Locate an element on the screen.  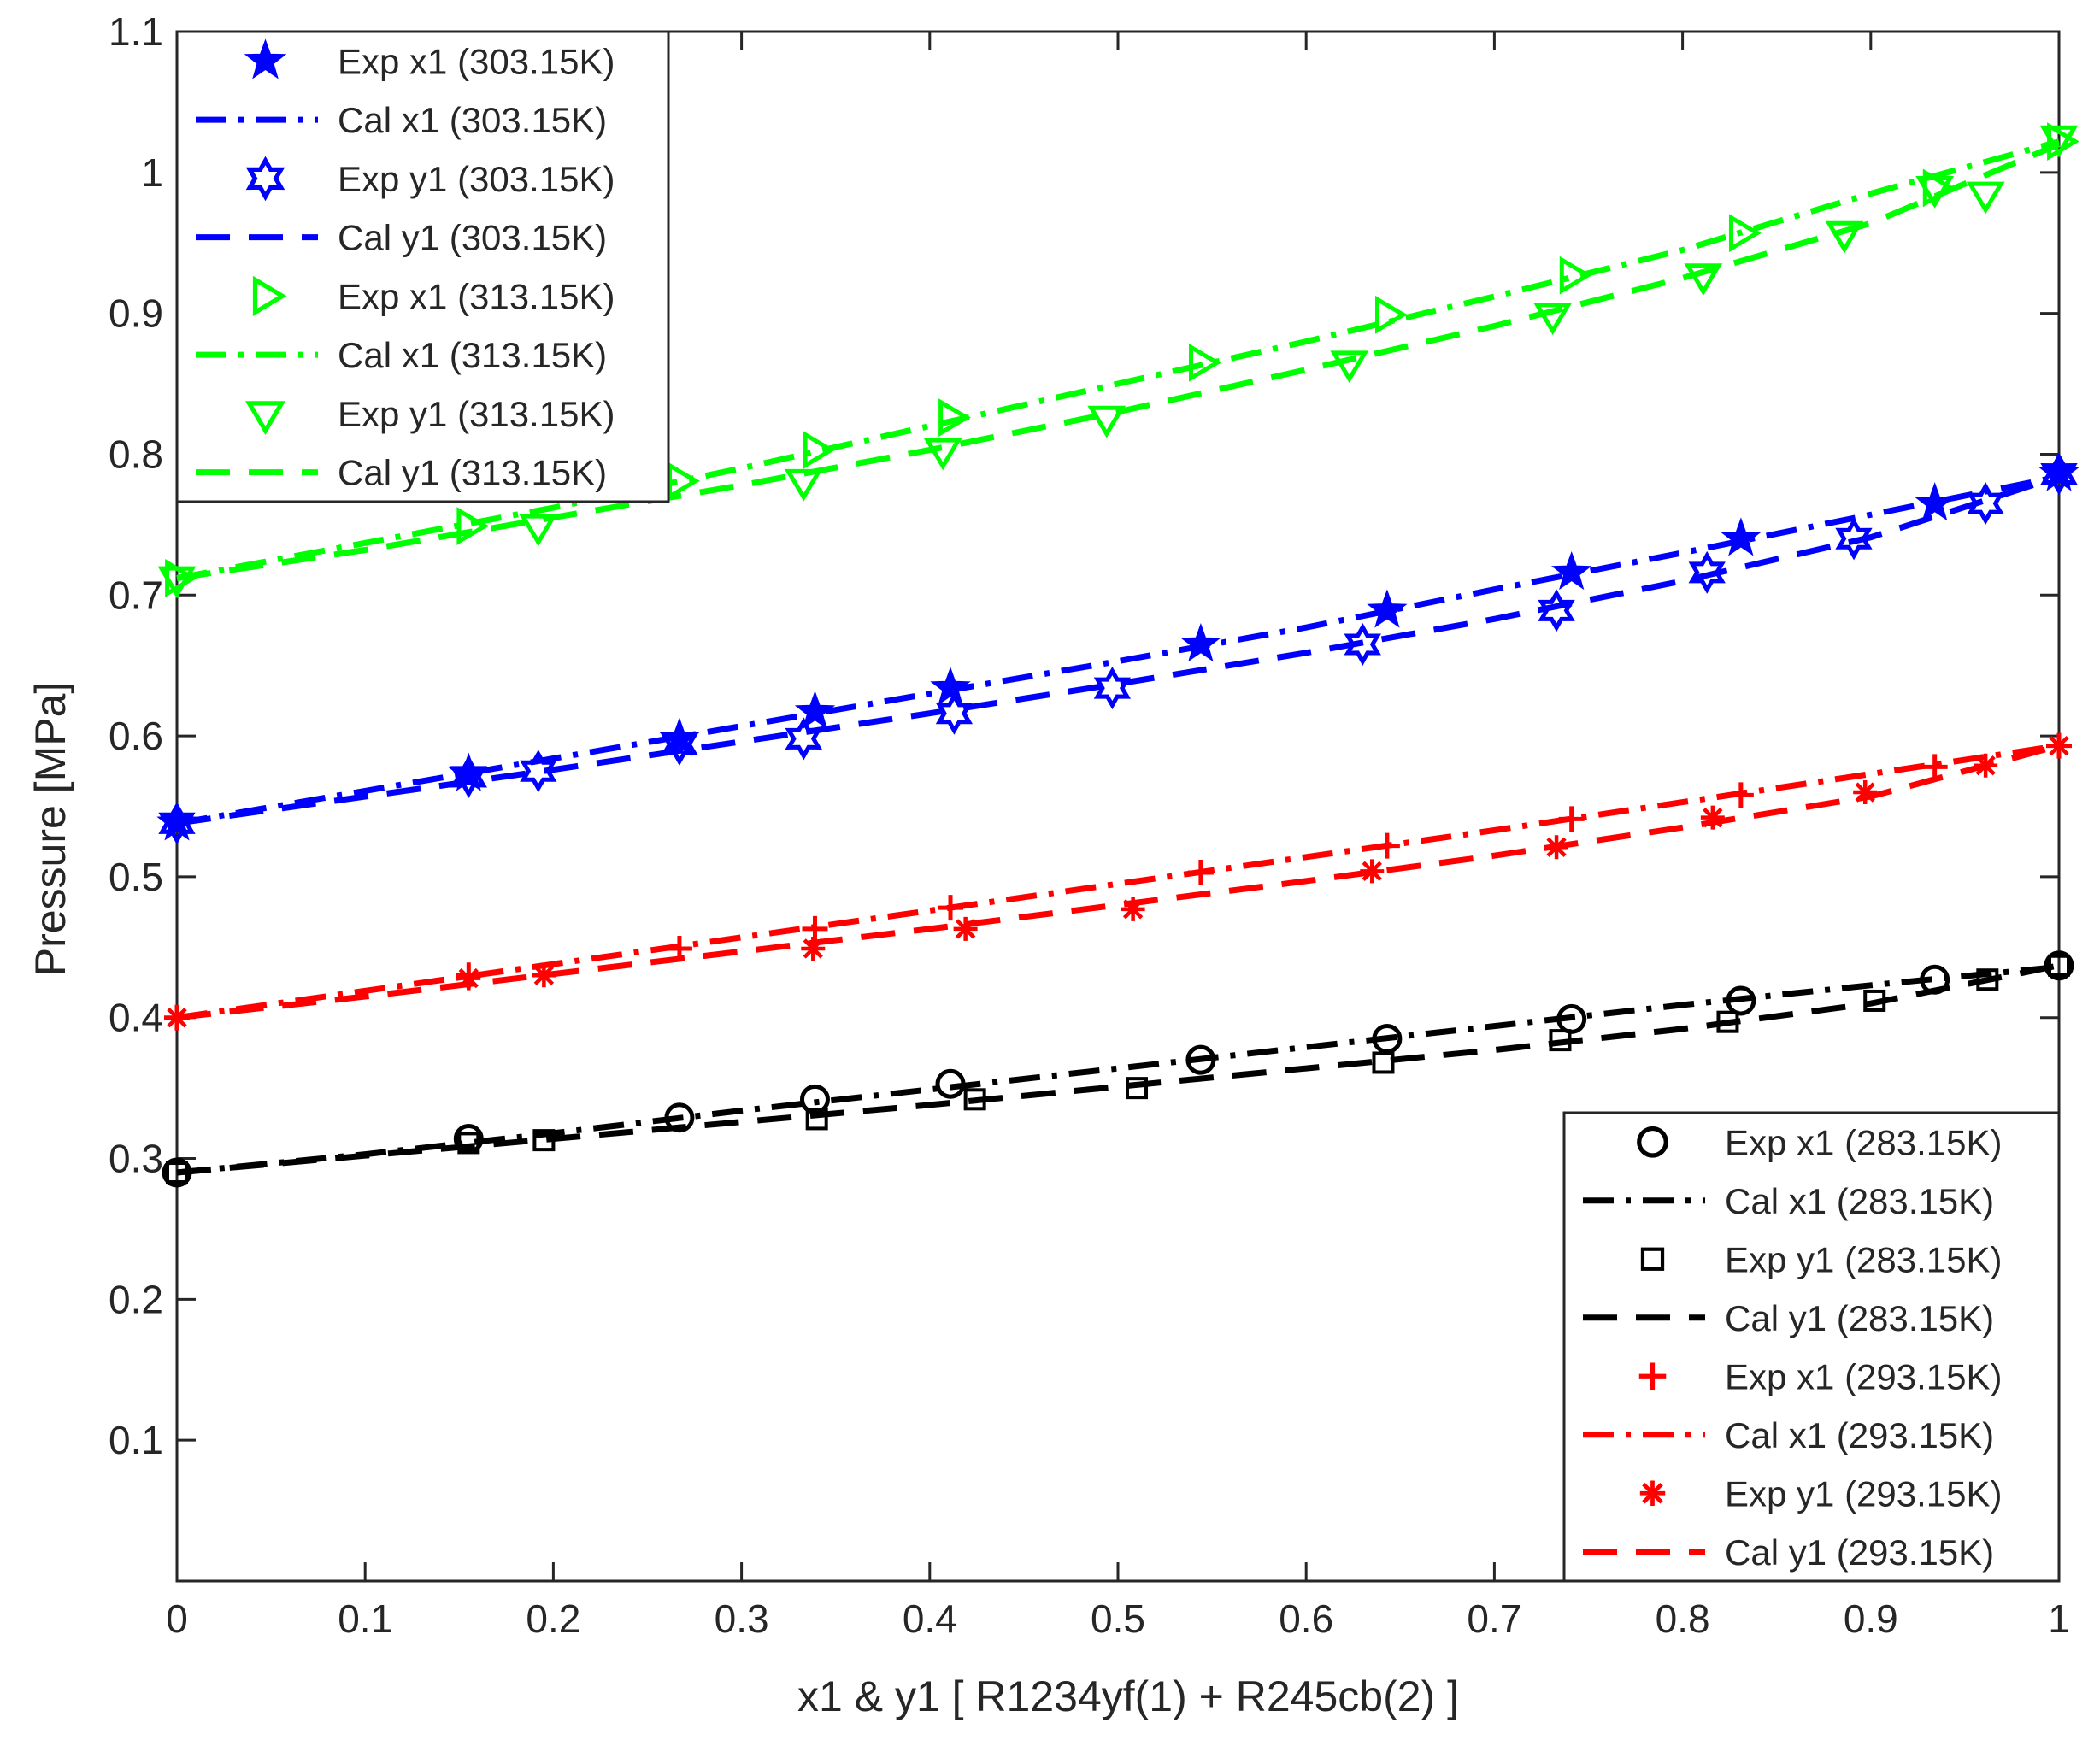
y-tick-label: 0.5 is located at coordinates (136, 877).